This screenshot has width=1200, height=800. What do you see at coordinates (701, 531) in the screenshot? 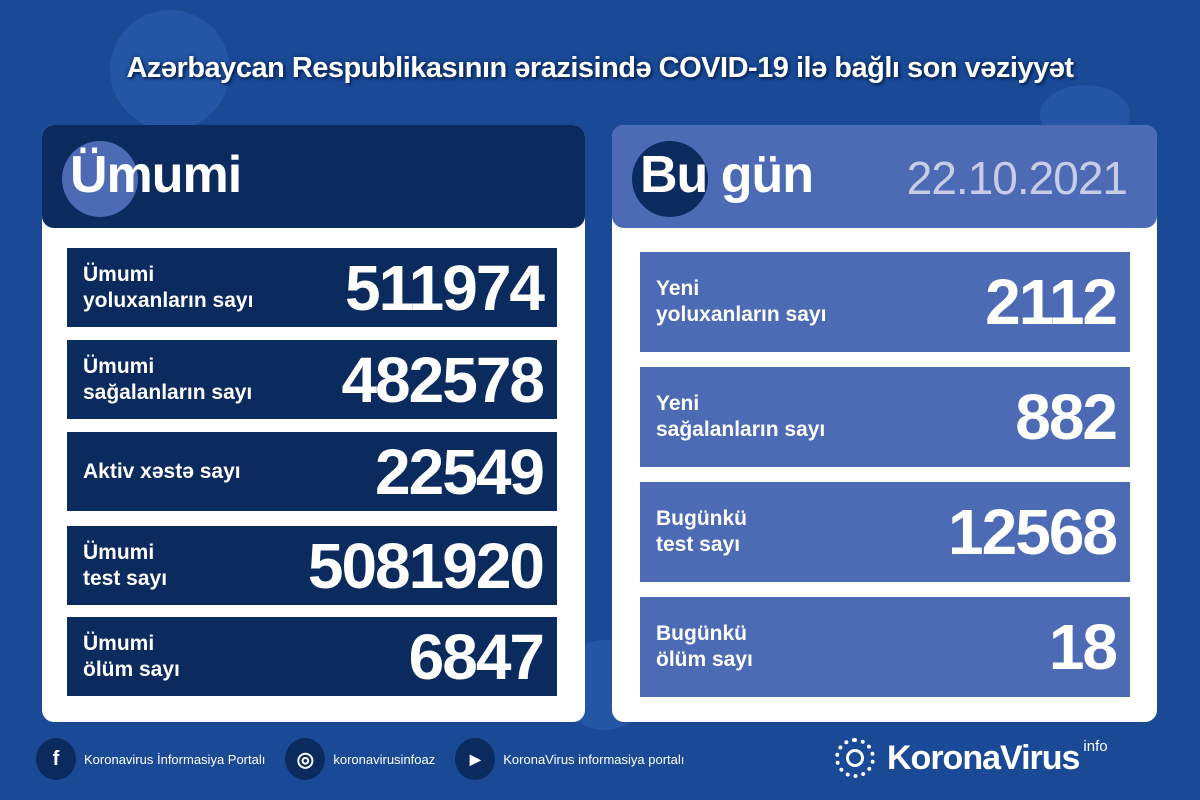
I see `stat-label: Bugünkü test sayı` at bounding box center [701, 531].